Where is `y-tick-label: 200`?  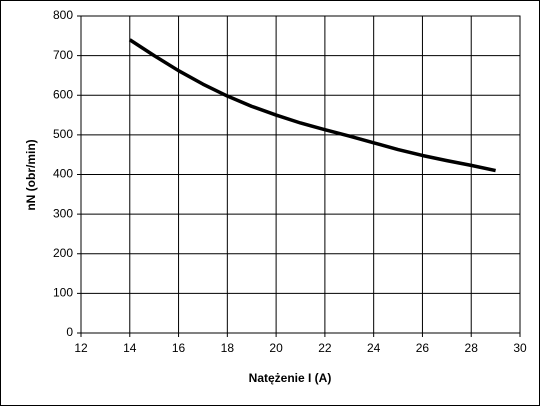 y-tick-label: 200 is located at coordinates (63, 253).